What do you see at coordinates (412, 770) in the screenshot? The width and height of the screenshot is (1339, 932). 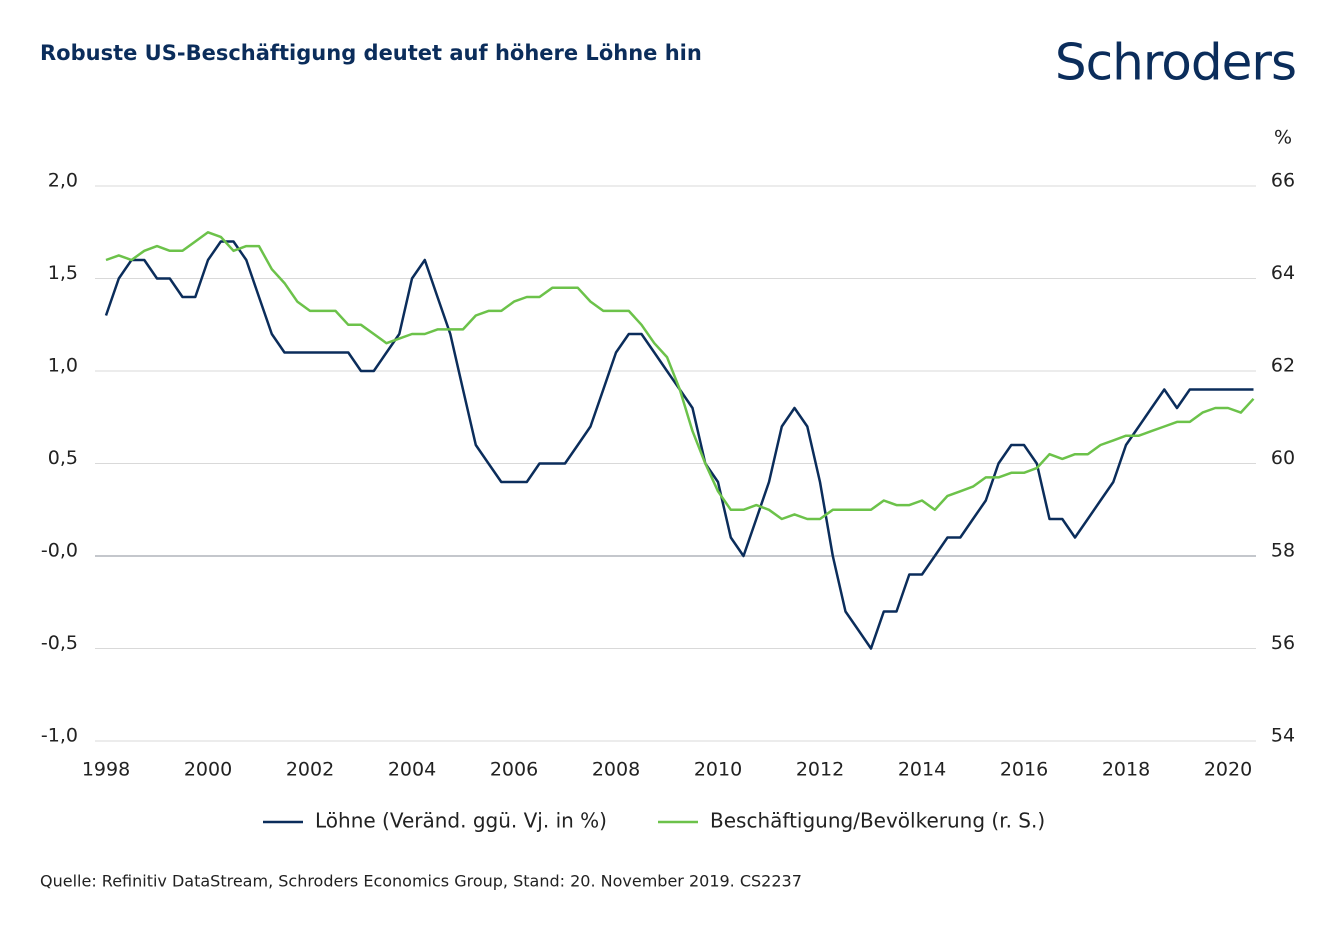 I see `x-tick-label: 2004` at bounding box center [412, 770].